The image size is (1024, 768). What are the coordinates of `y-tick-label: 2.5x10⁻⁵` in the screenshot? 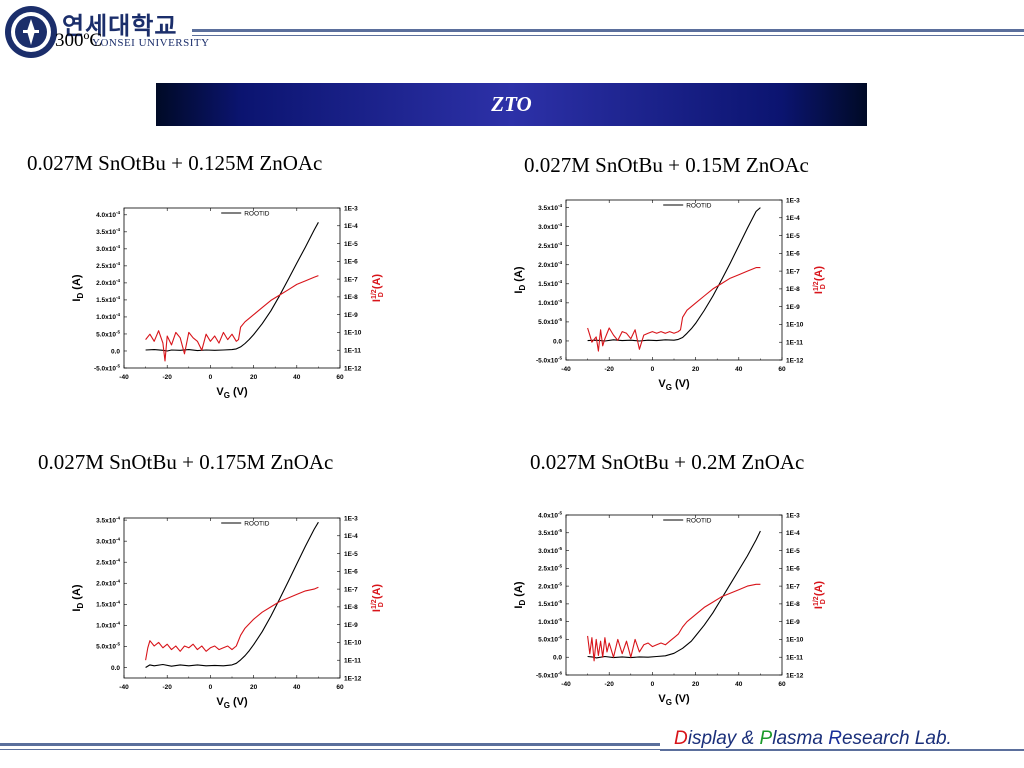 It's located at (550, 568).